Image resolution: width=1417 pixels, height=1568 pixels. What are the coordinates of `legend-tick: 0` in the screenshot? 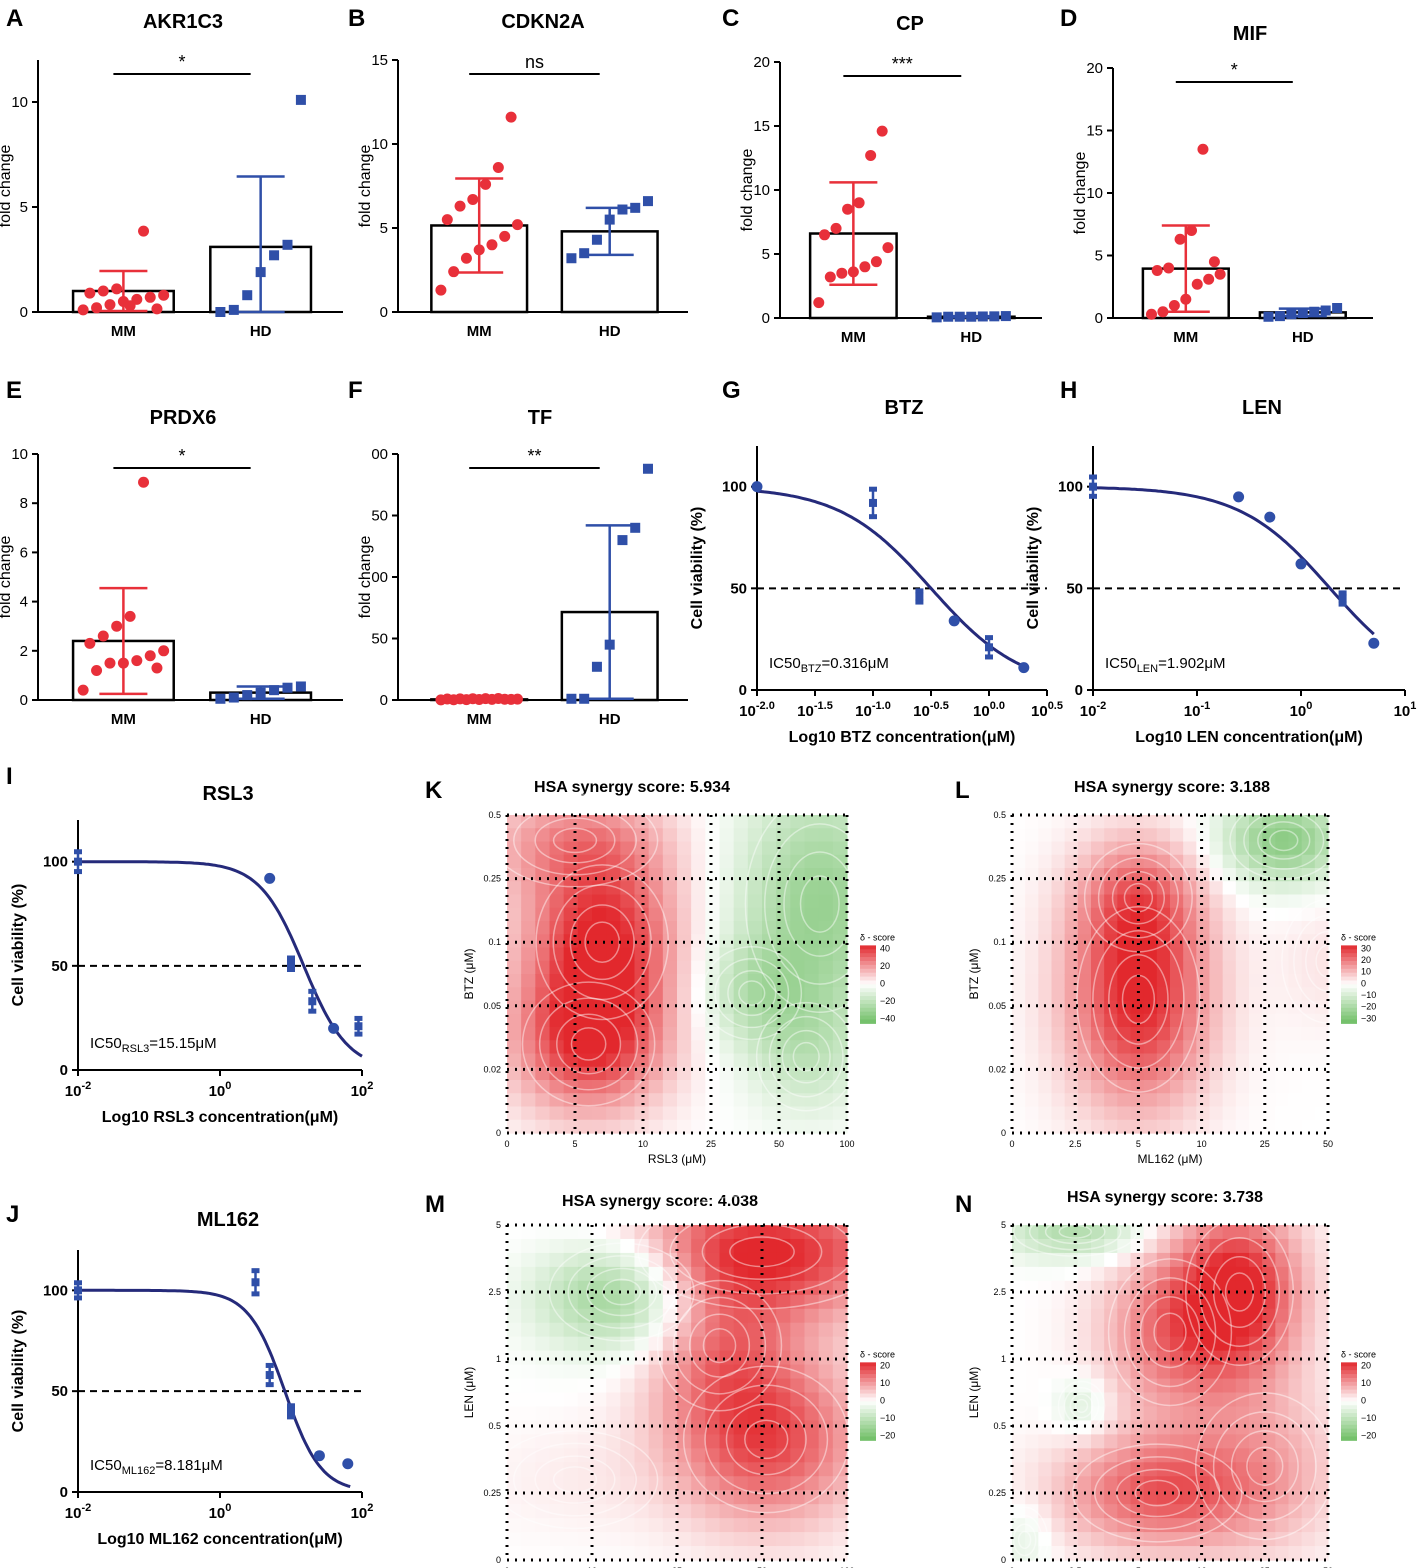 It's located at (1363, 1400).